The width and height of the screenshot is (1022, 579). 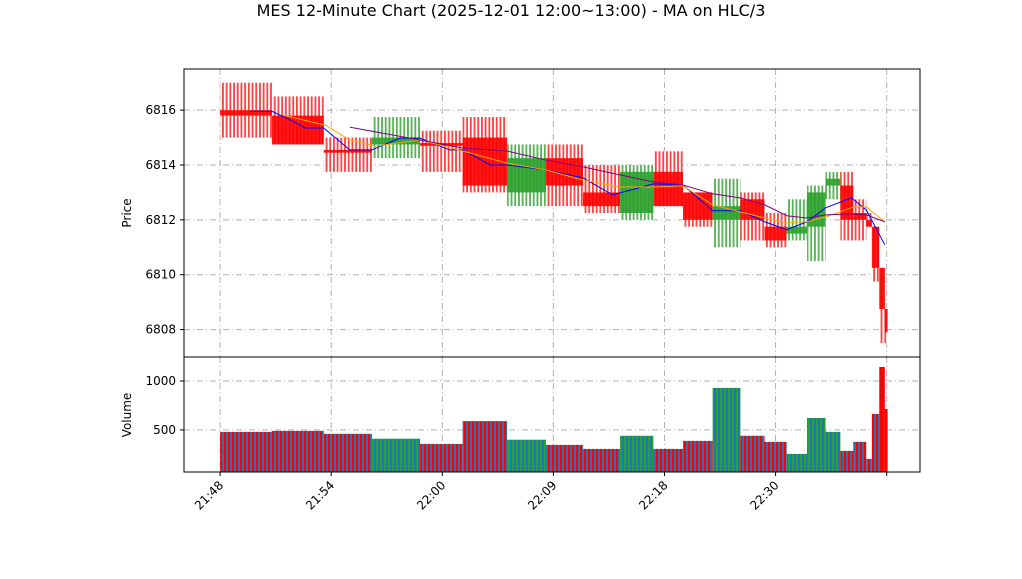 I want to click on volume-axes-frame, so click(x=552, y=414).